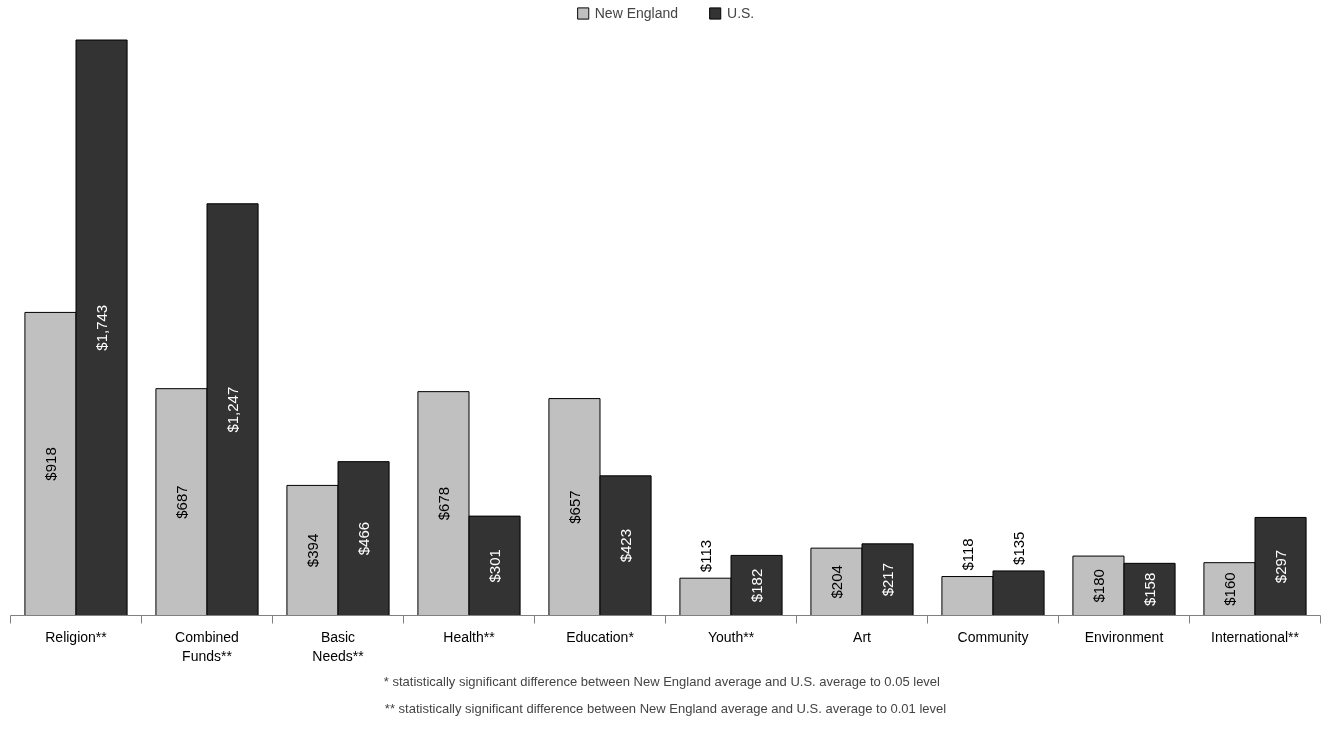 Image resolution: width=1340 pixels, height=730 pixels. Describe the element at coordinates (312, 550) in the screenshot. I see `data-label: $394` at that location.